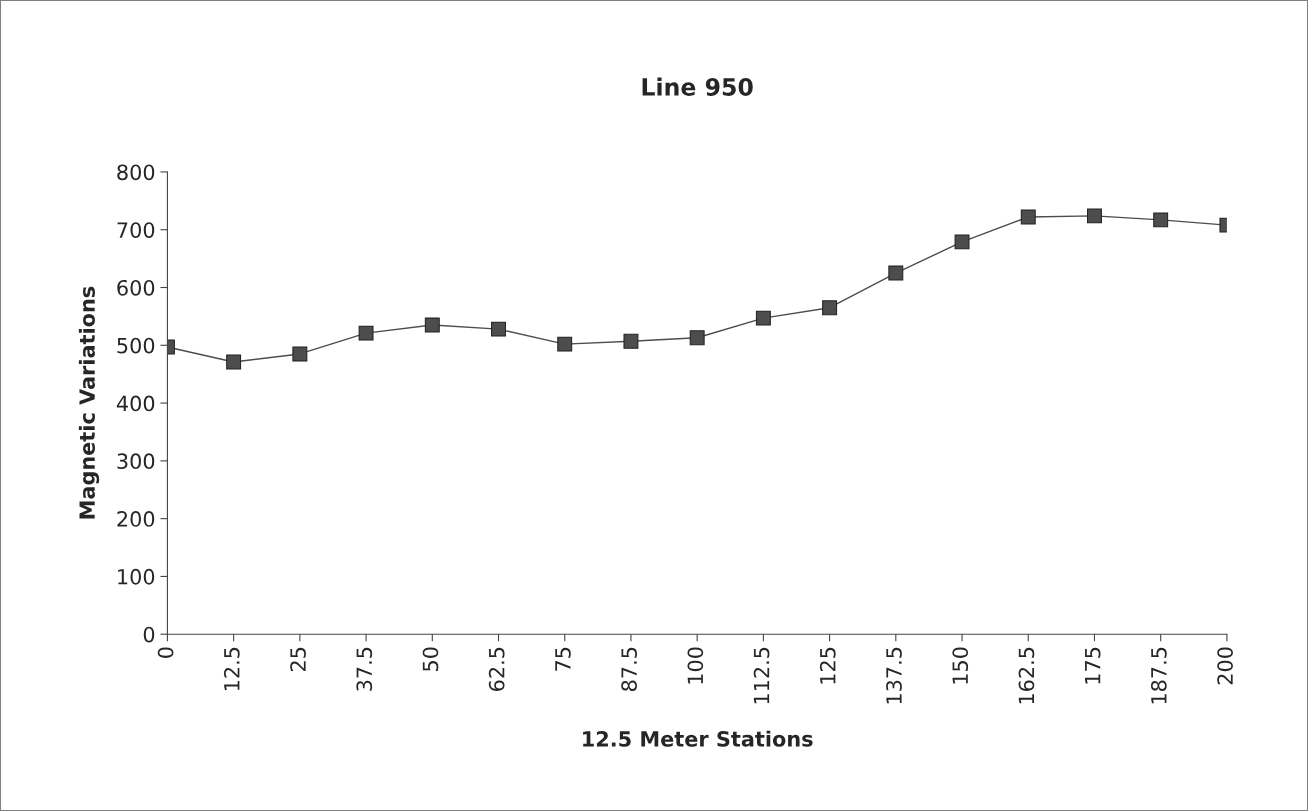 This screenshot has height=811, width=1308. Describe the element at coordinates (761, 675) in the screenshot. I see `x-tick-label: 112.5` at that location.